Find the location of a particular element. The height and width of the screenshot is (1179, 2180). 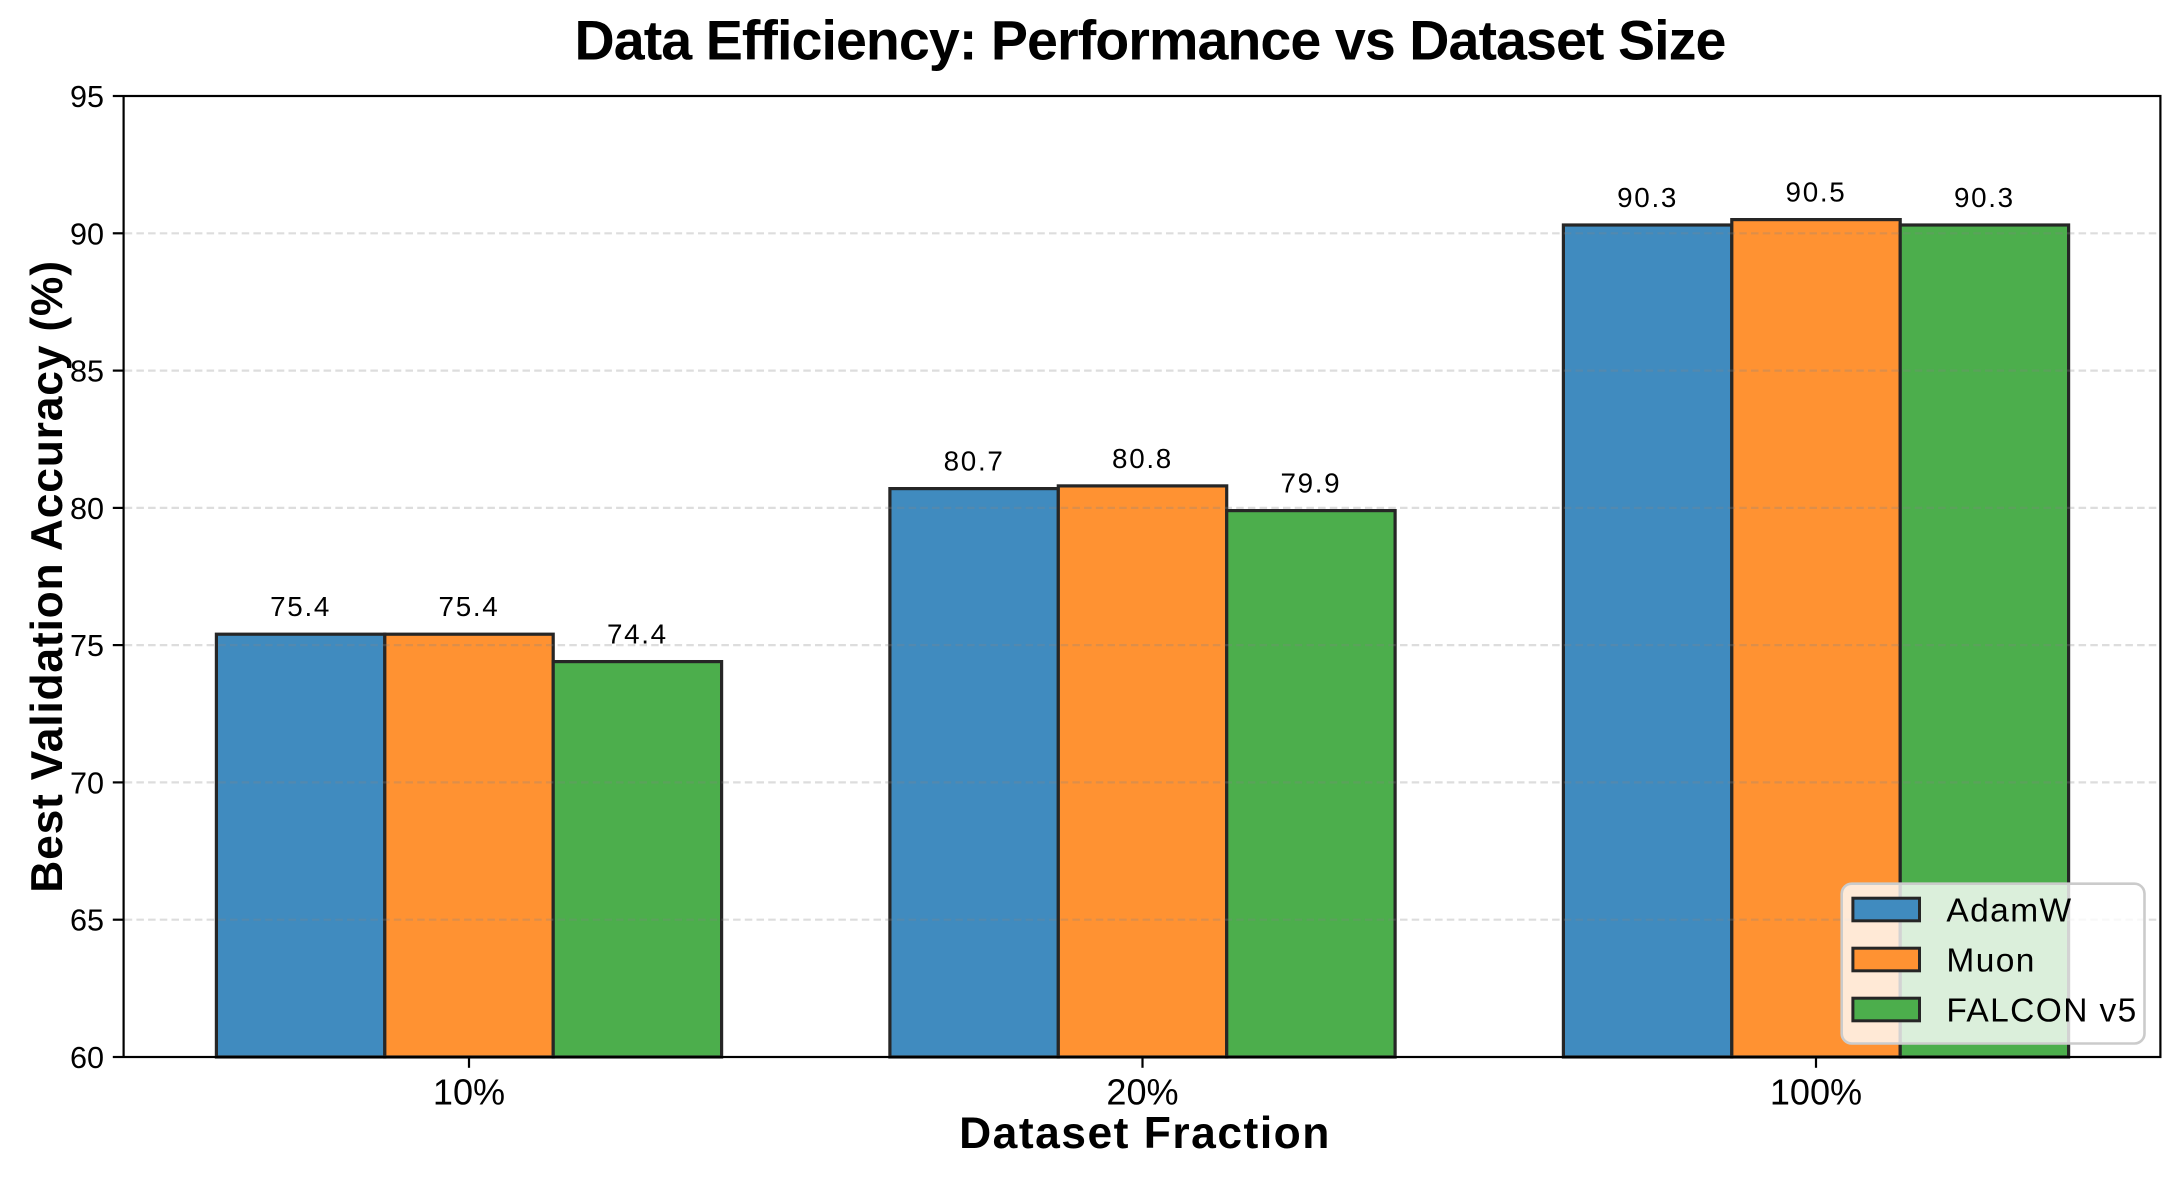

svg-text: 79.9 is located at coordinates (1310, 483).